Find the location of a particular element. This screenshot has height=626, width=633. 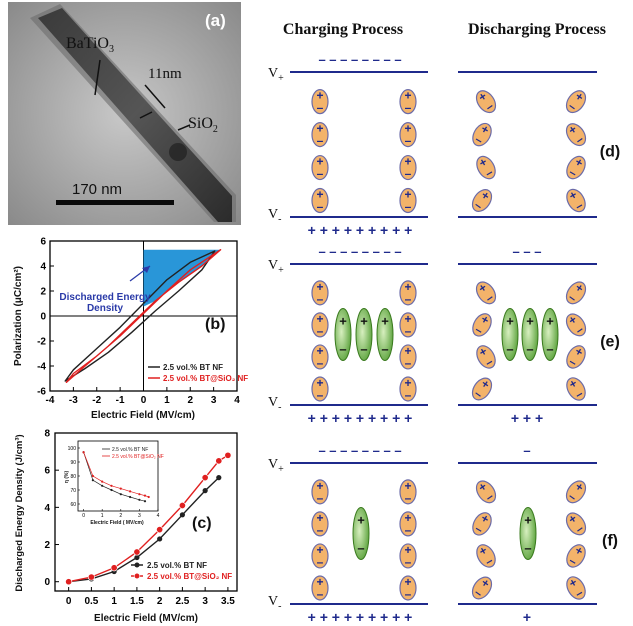

panel-a-label: (a) is located at coordinates (215, 20).